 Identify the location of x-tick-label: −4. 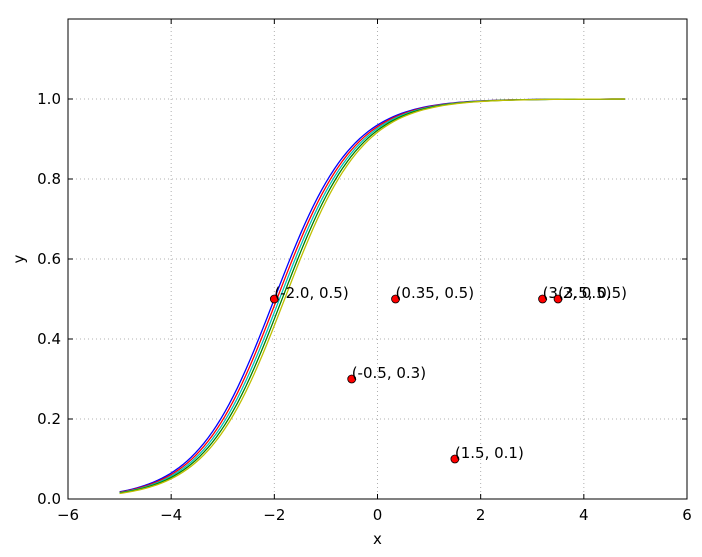
(171, 515).